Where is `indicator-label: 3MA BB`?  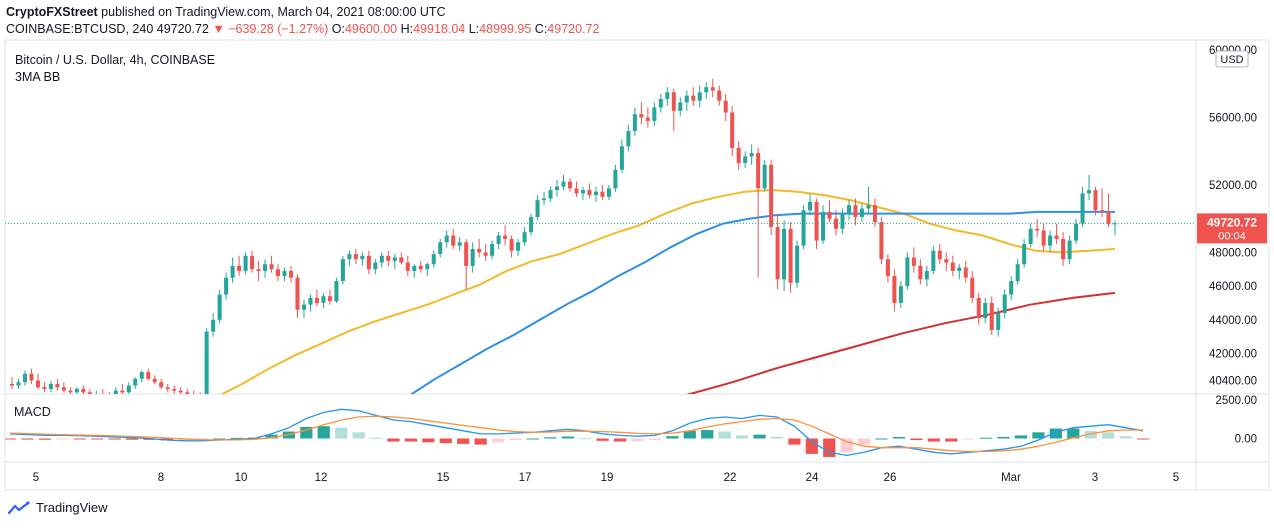
indicator-label: 3MA BB is located at coordinates (37, 77).